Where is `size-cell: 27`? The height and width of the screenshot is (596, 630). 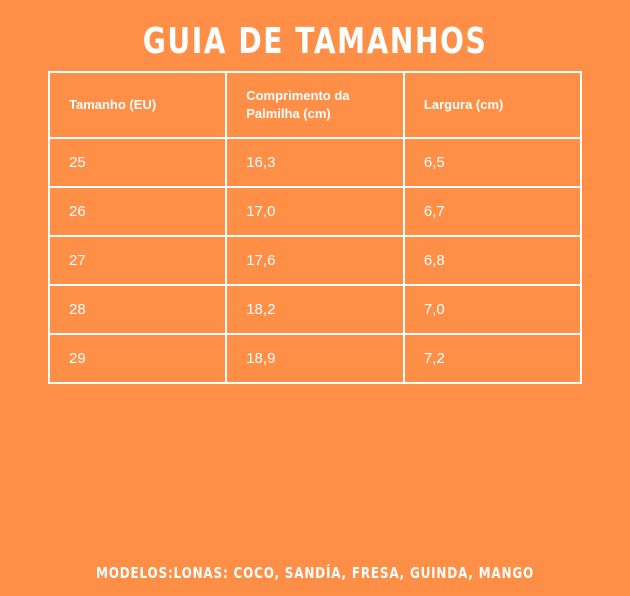 size-cell: 27 is located at coordinates (137, 260).